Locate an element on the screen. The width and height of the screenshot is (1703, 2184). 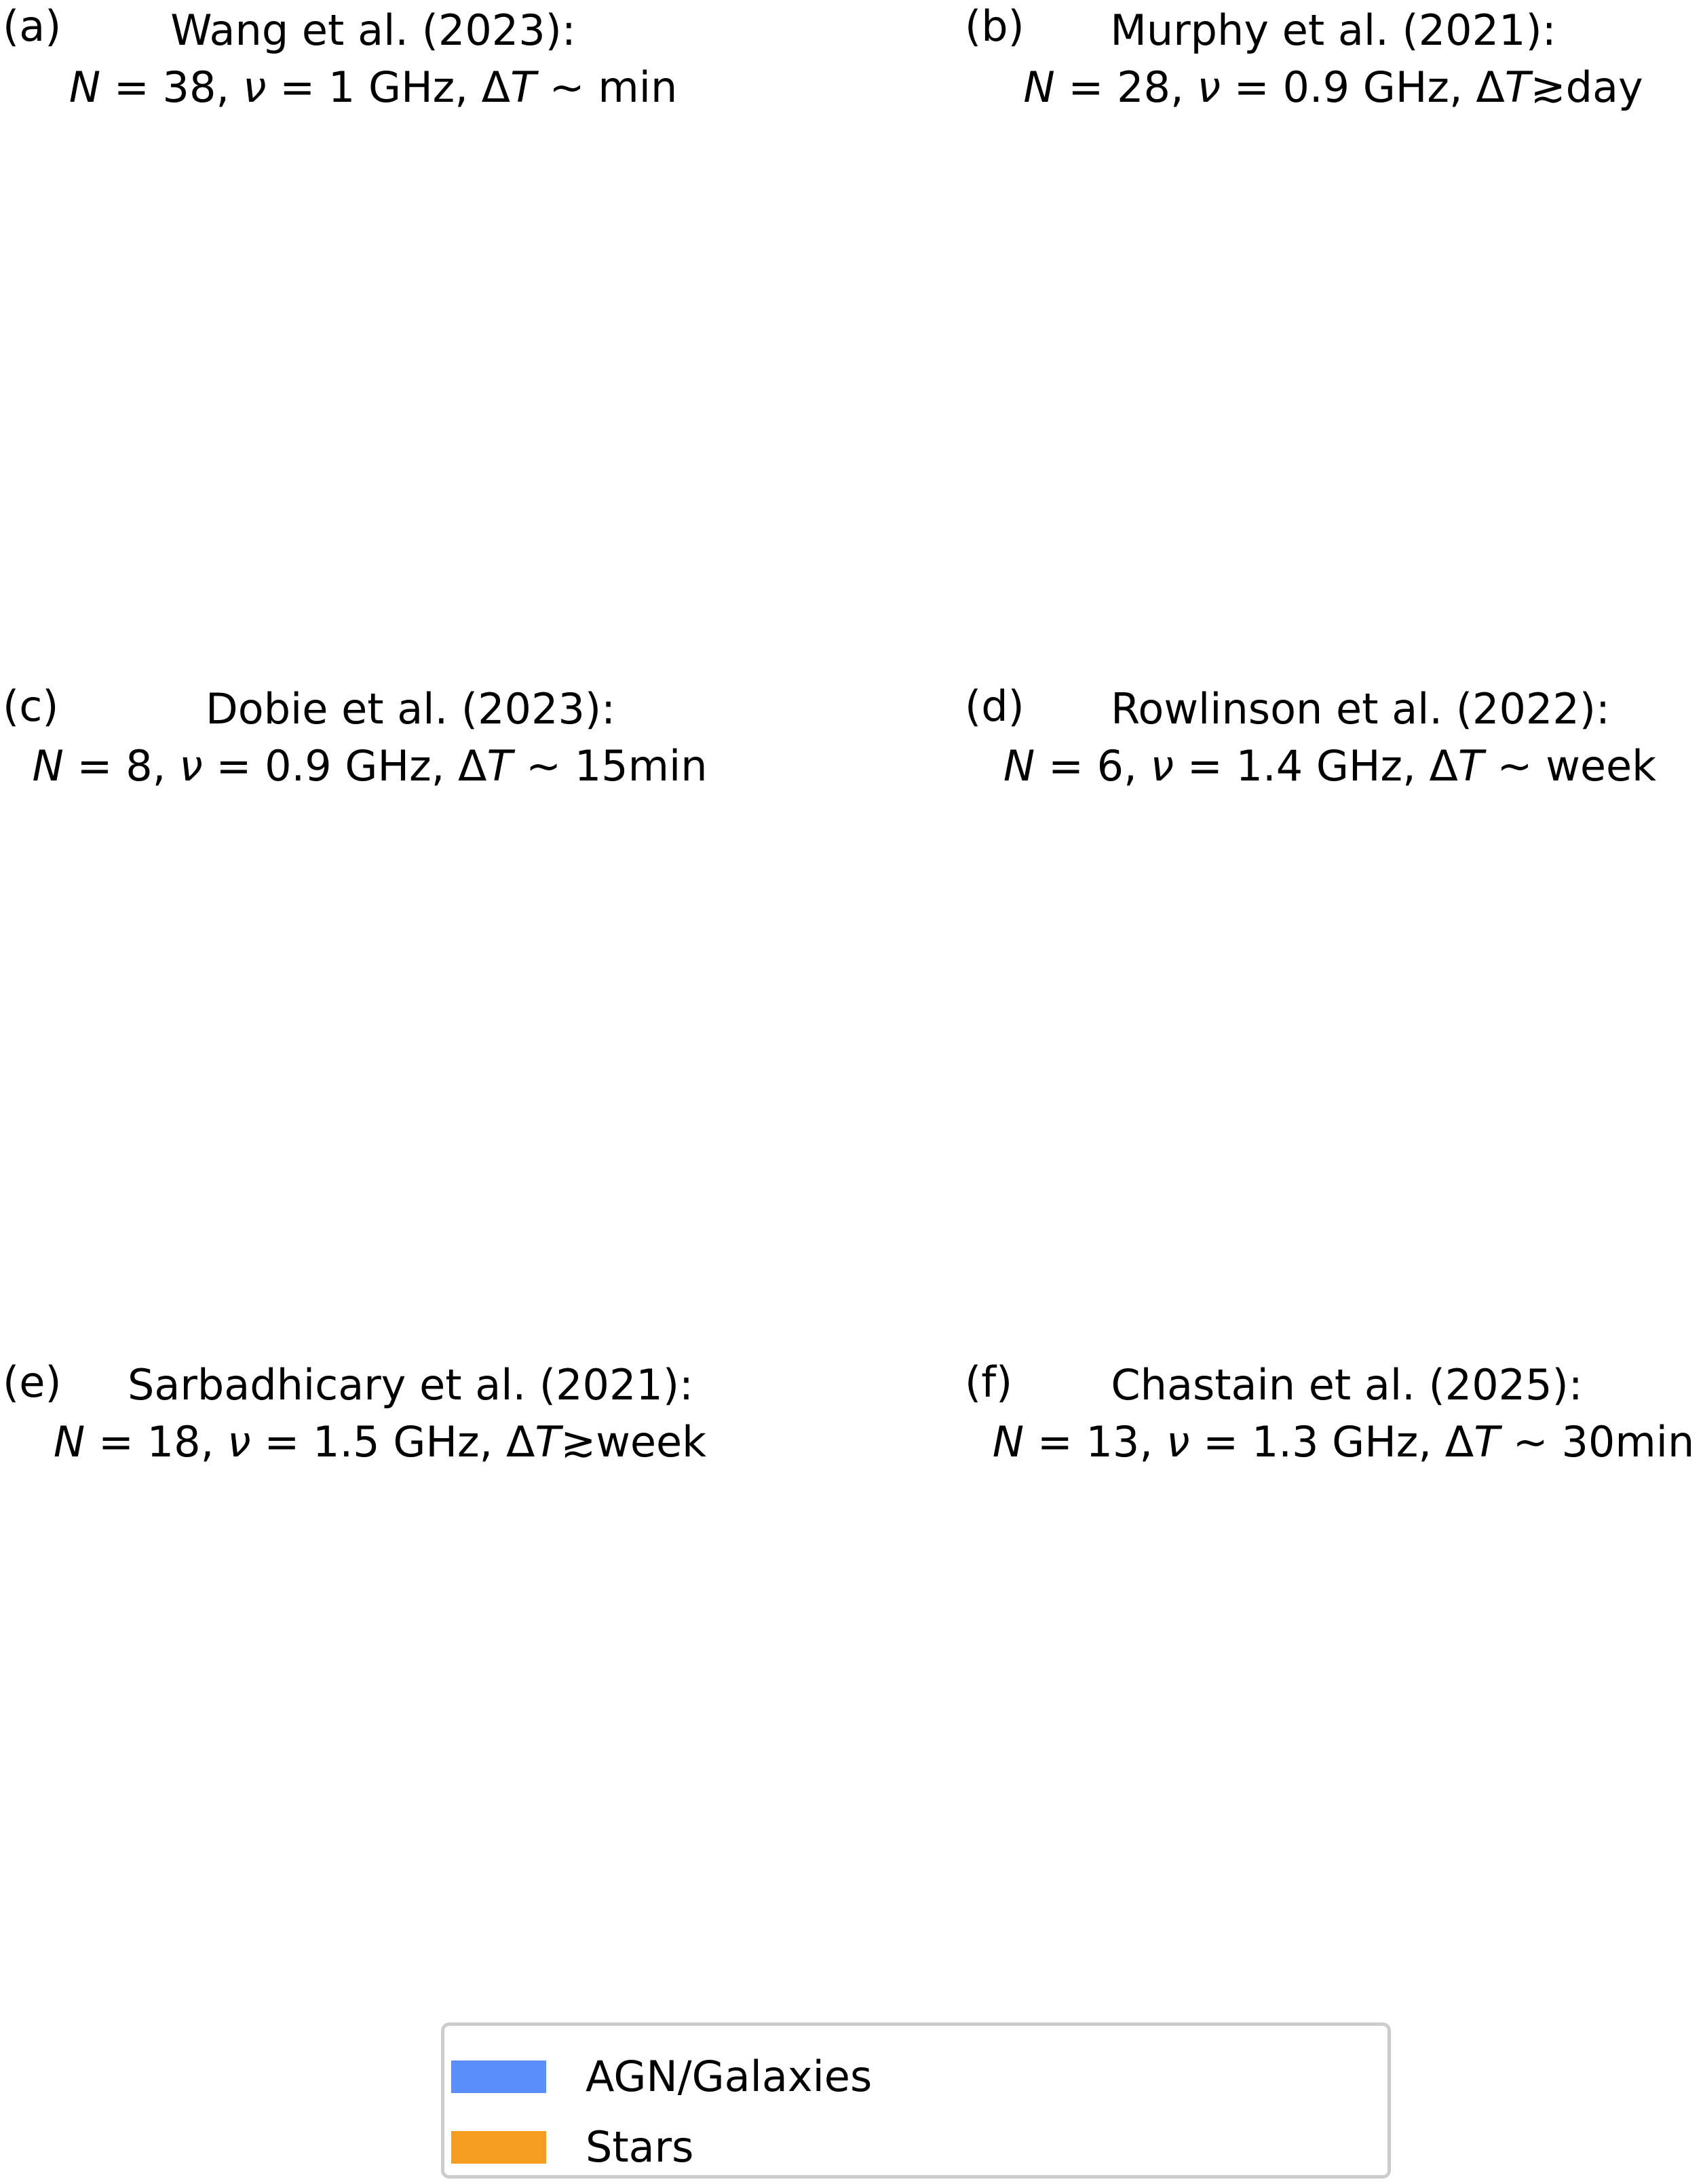
dt-value: 30min is located at coordinates (1628, 1442).